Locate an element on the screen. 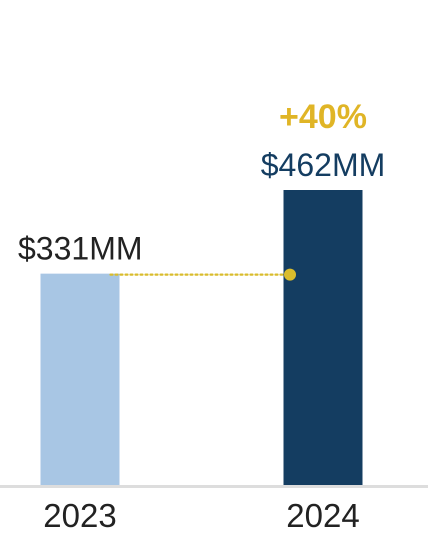 Image resolution: width=428 pixels, height=534 pixels. comparison-connector-dot is located at coordinates (290, 274).